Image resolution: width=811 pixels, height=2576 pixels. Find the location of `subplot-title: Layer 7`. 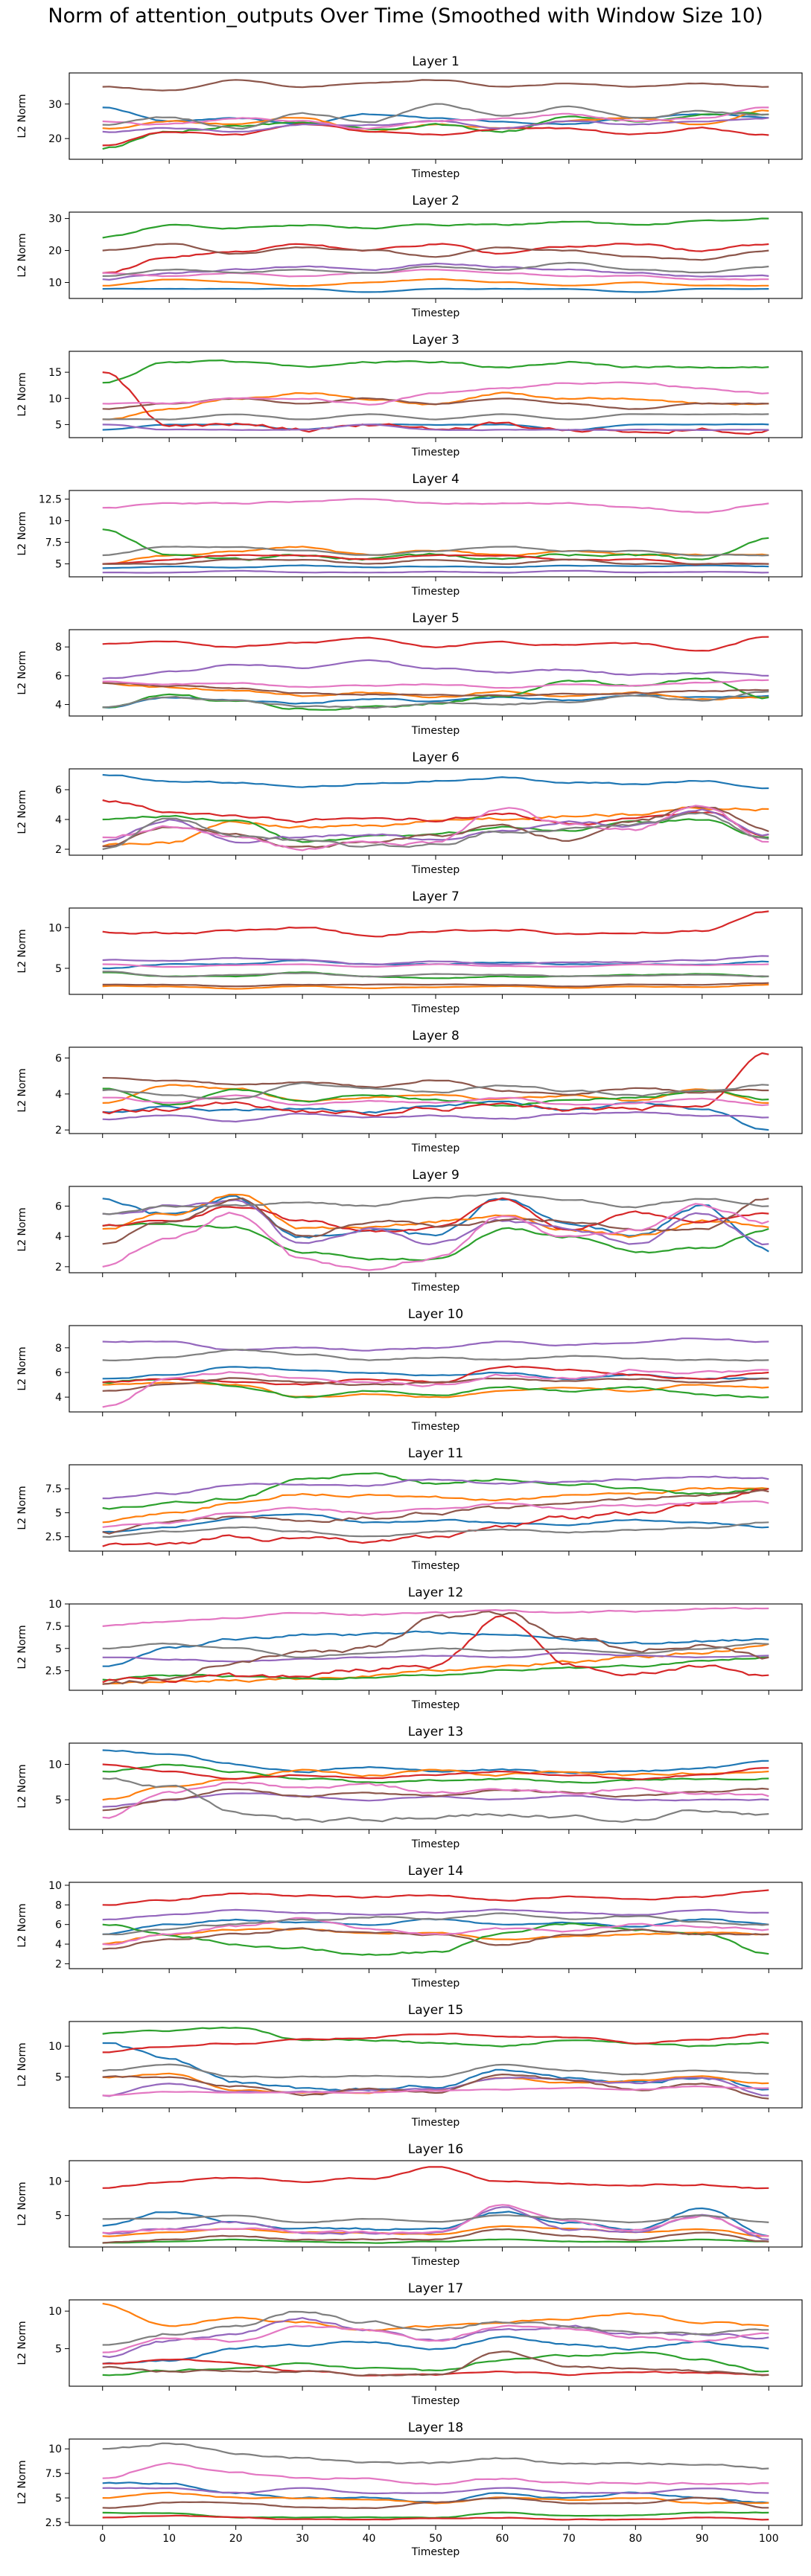

subplot-title: Layer 7 is located at coordinates (435, 897).